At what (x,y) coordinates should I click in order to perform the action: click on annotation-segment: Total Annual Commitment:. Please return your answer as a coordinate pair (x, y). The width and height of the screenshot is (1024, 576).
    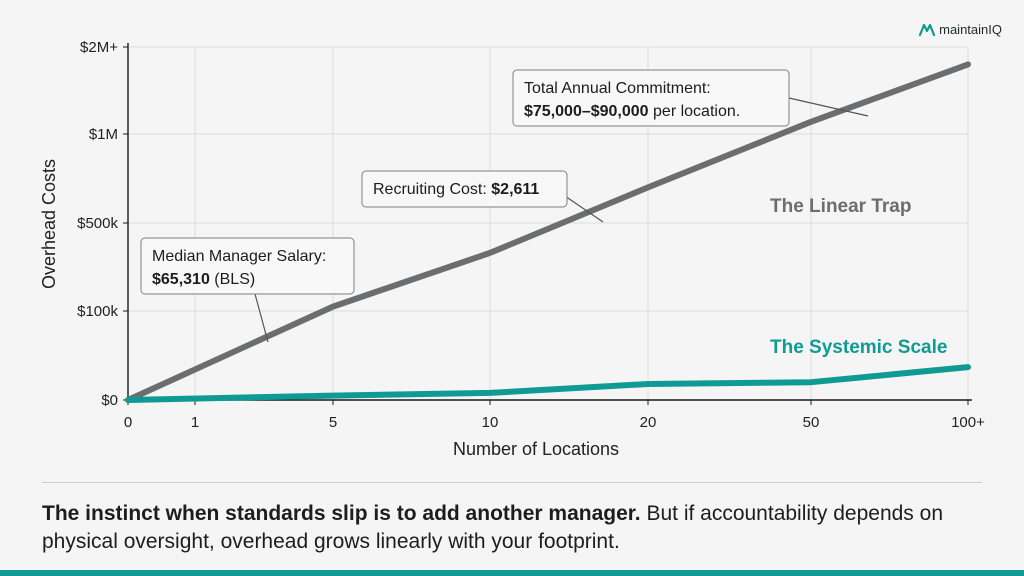
    Looking at the image, I should click on (617, 88).